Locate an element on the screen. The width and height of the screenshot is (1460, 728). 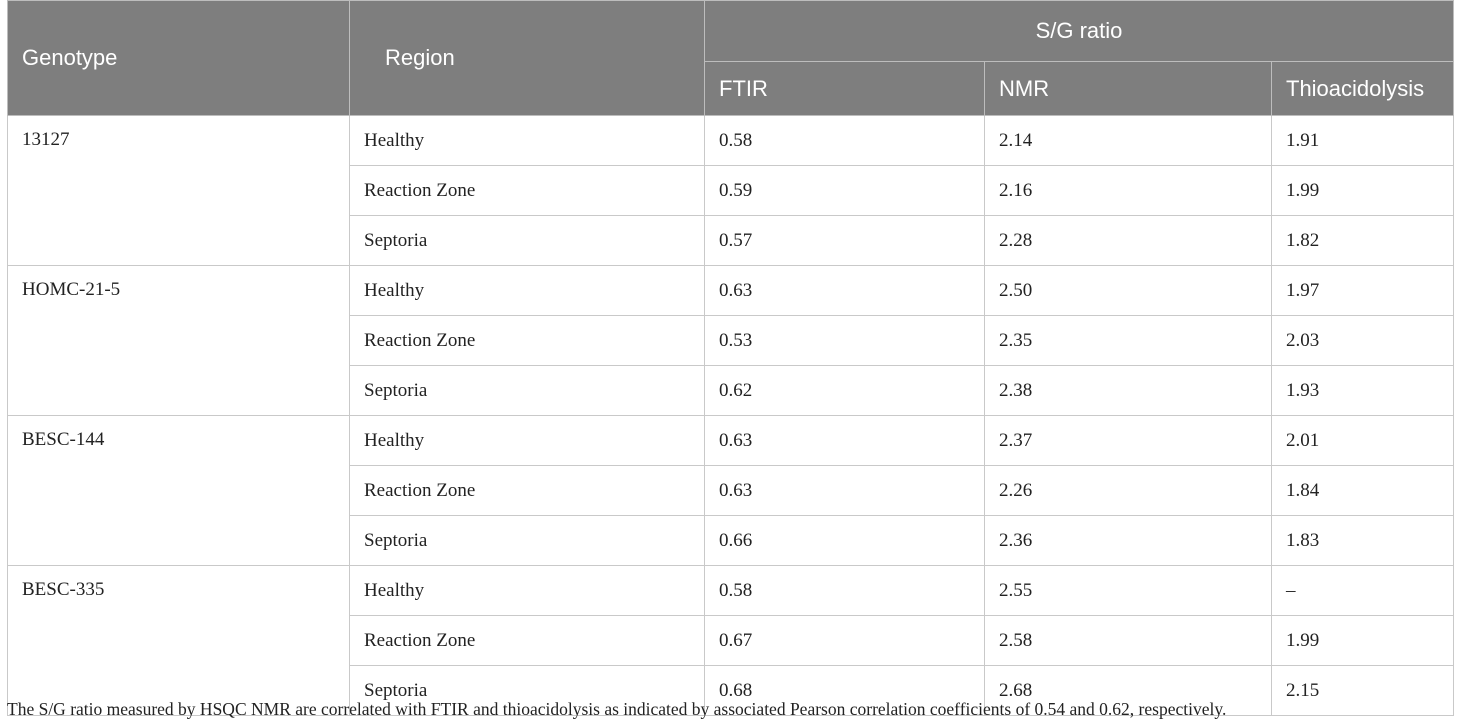
nmr-cell: 2.26 is located at coordinates (1128, 490).